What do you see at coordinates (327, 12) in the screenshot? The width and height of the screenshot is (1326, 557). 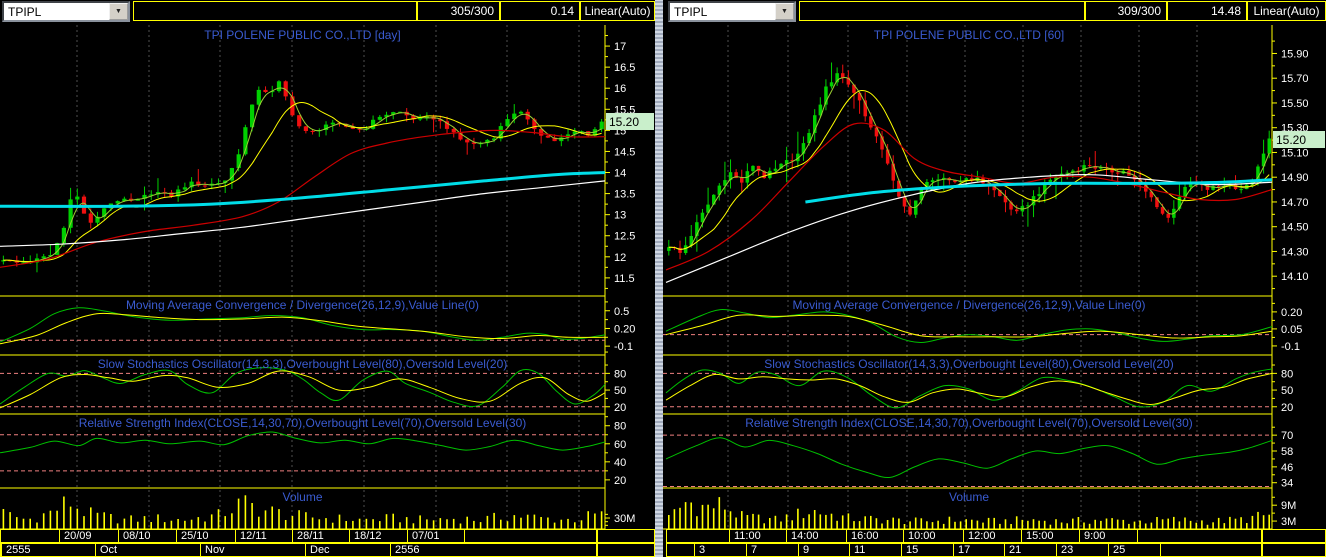 I see `toolbar-left: TPIPL ▼ 305/300 0.14 Linear(Auto)` at bounding box center [327, 12].